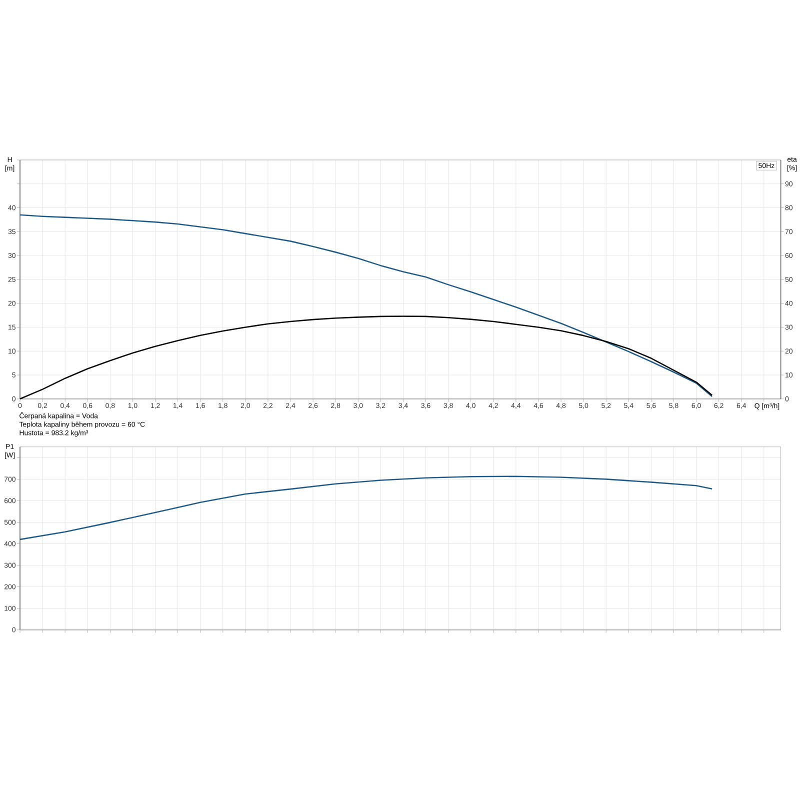 The image size is (800, 800). I want to click on line-series, so click(366, 508).